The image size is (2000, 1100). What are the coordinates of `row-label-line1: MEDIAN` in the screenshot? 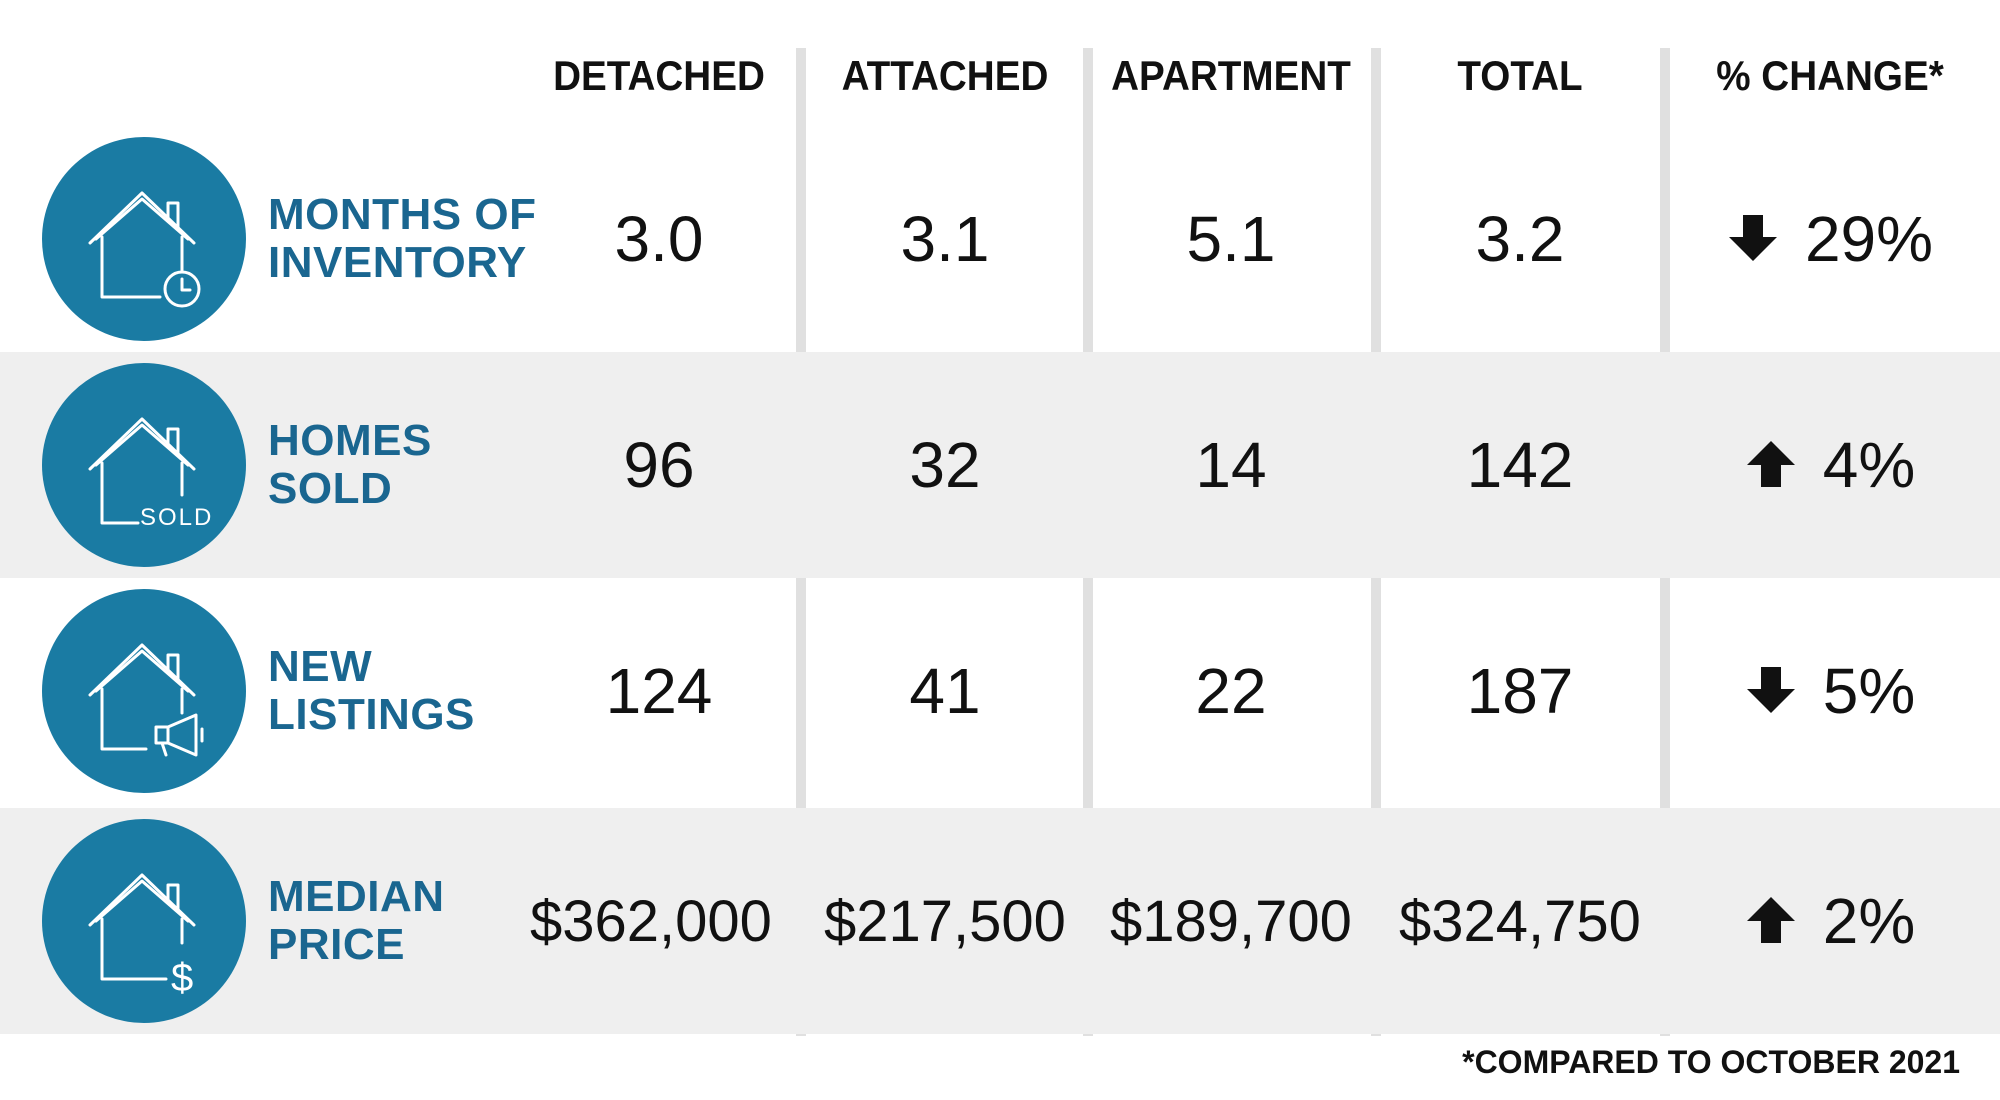 It's located at (356, 896).